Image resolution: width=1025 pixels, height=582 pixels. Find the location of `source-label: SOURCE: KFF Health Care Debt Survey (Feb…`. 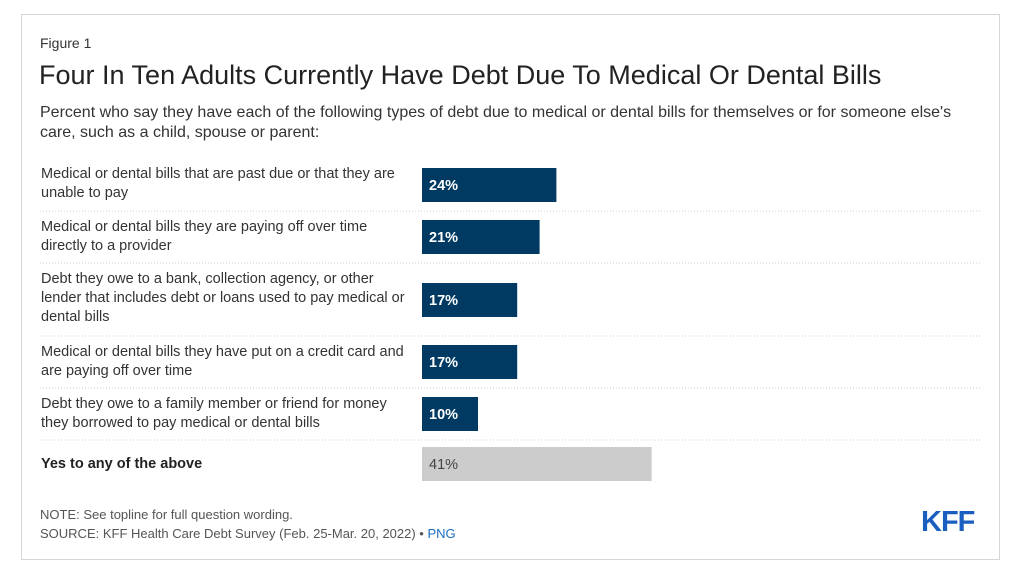

source-label: SOURCE: KFF Health Care Debt Survey (Feb… is located at coordinates (232, 533).